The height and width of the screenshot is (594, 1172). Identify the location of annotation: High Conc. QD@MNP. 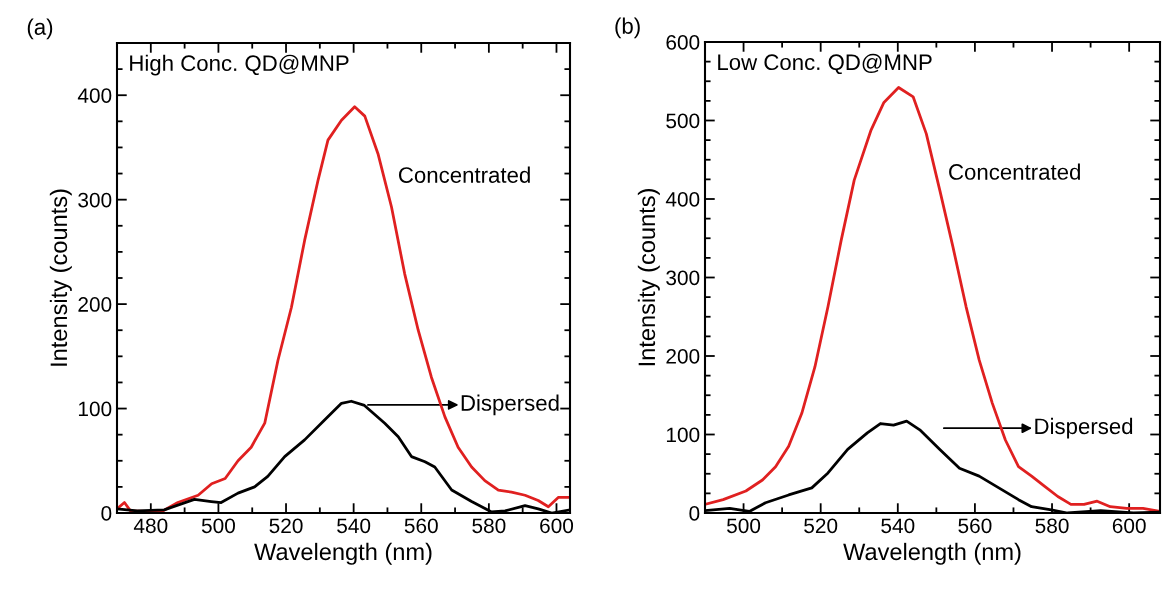
(239, 65).